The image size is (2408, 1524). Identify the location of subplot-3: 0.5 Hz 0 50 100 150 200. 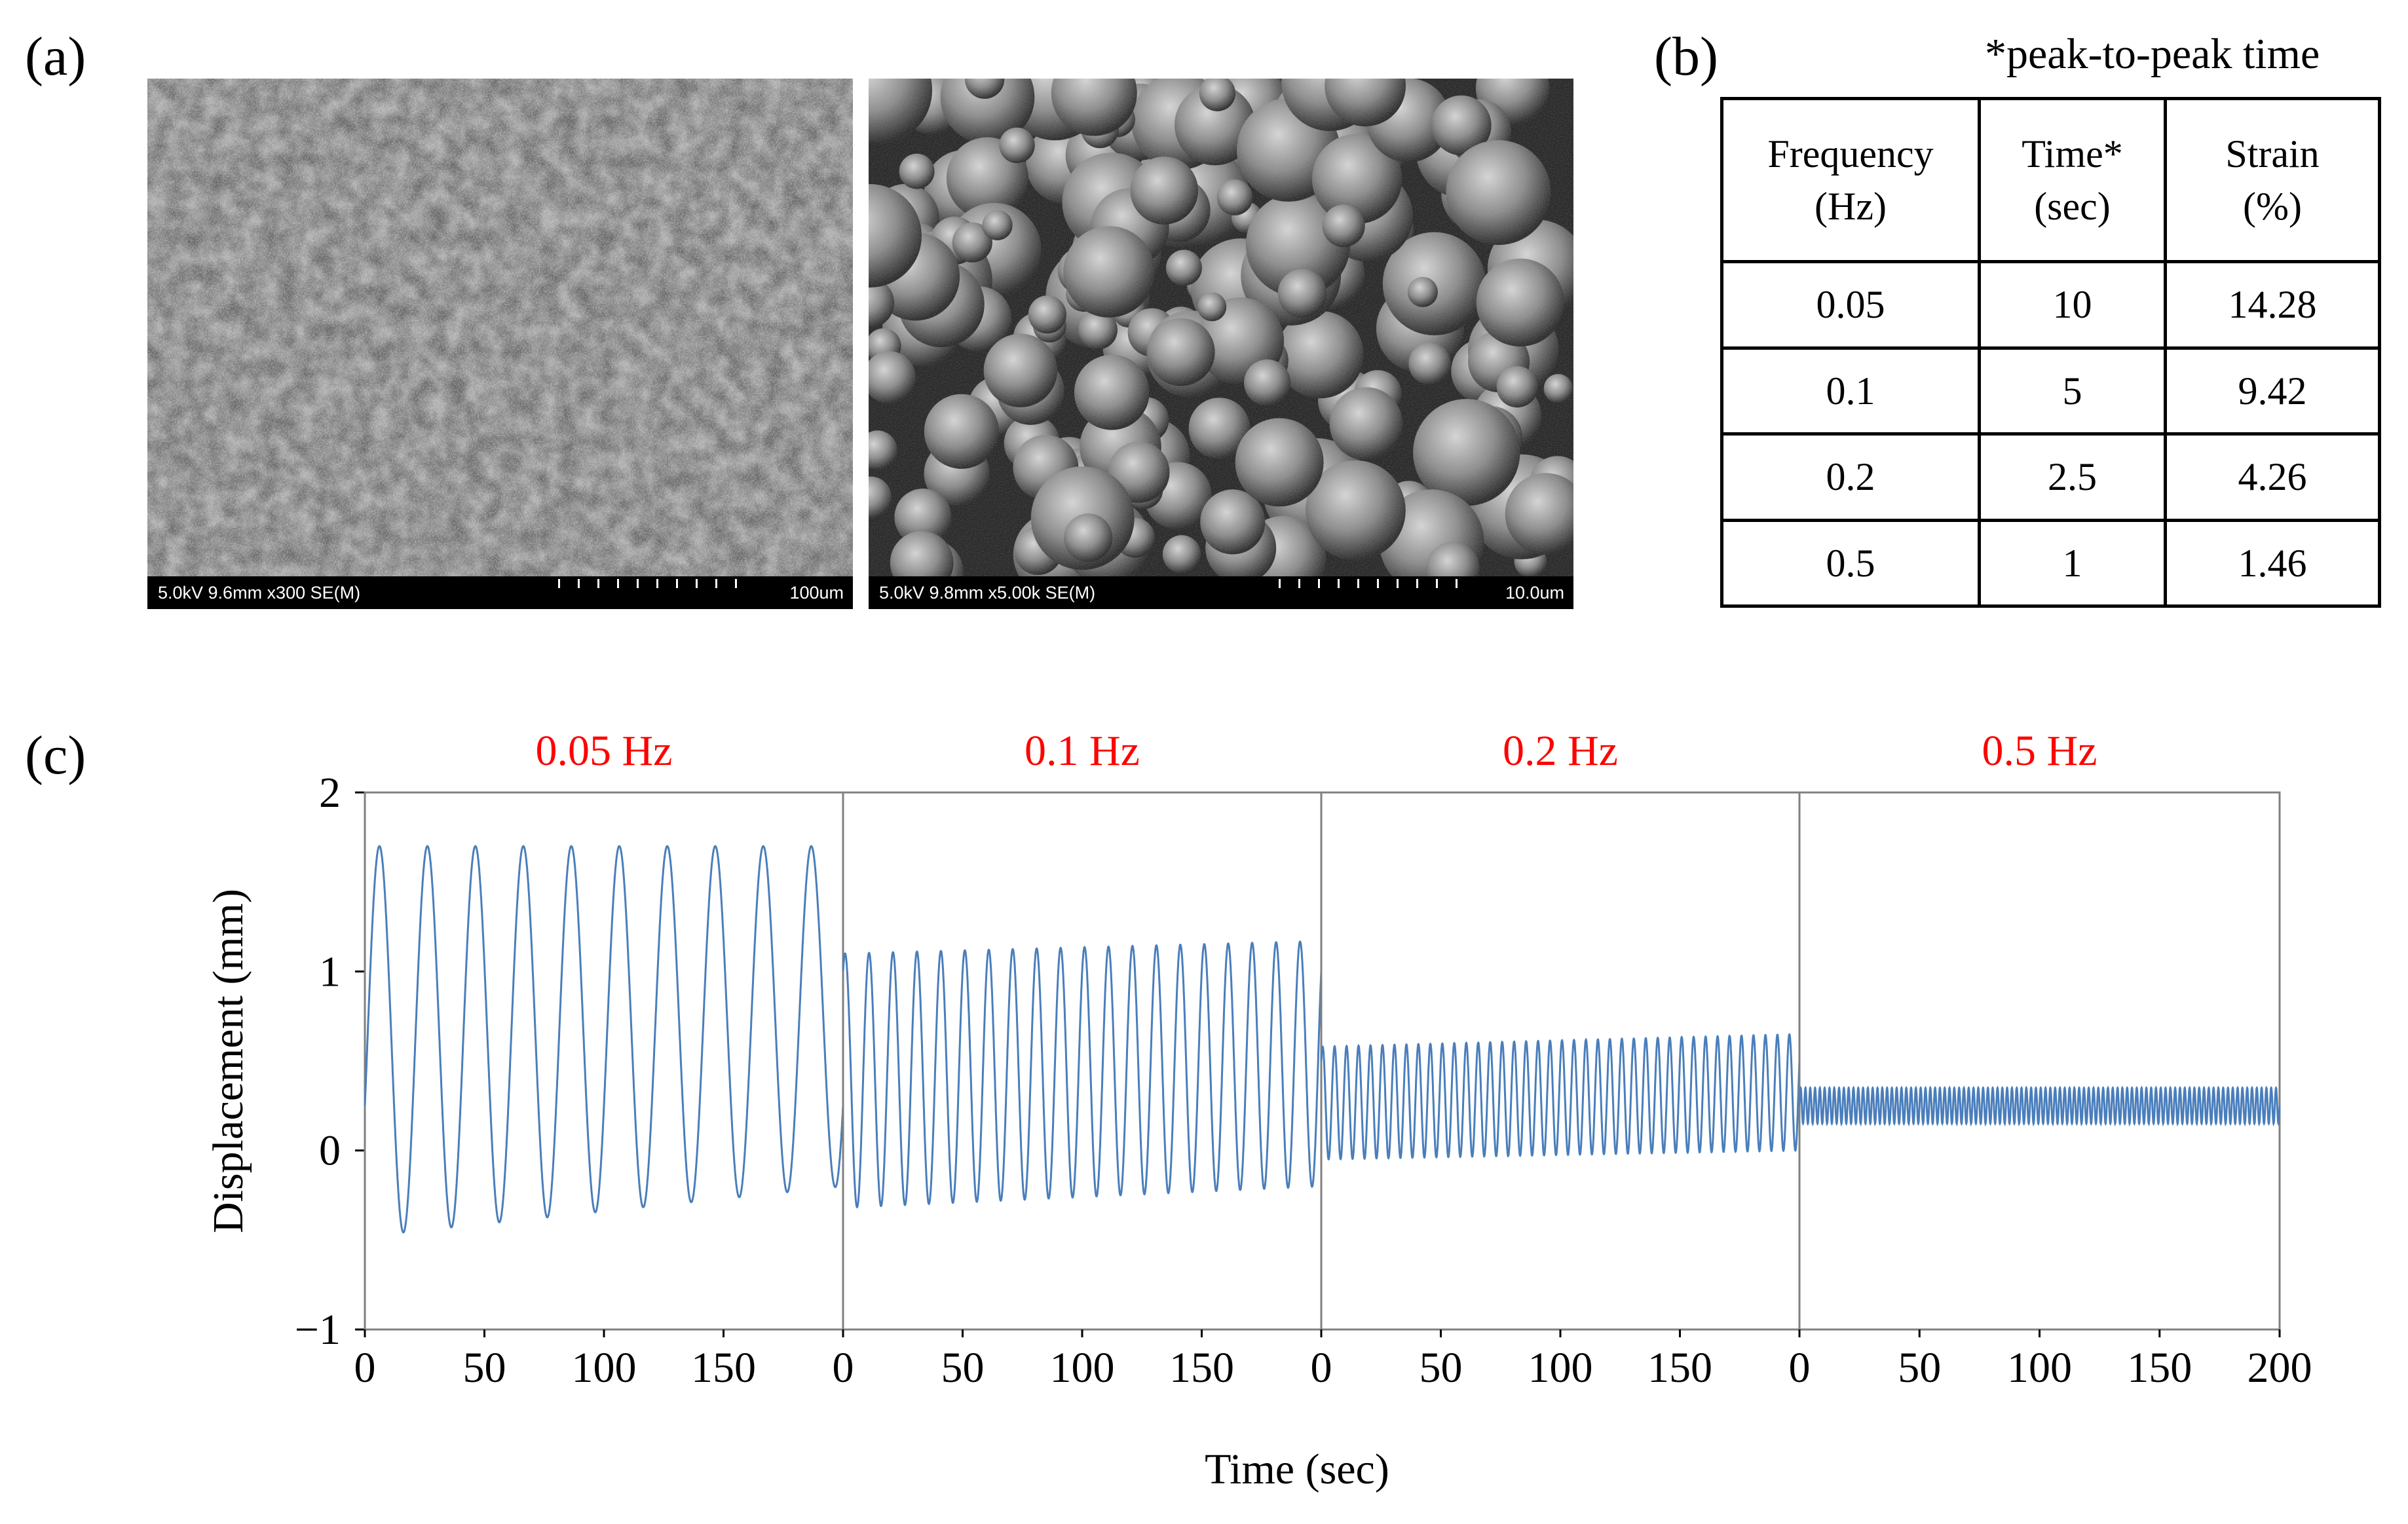
(2050, 1060).